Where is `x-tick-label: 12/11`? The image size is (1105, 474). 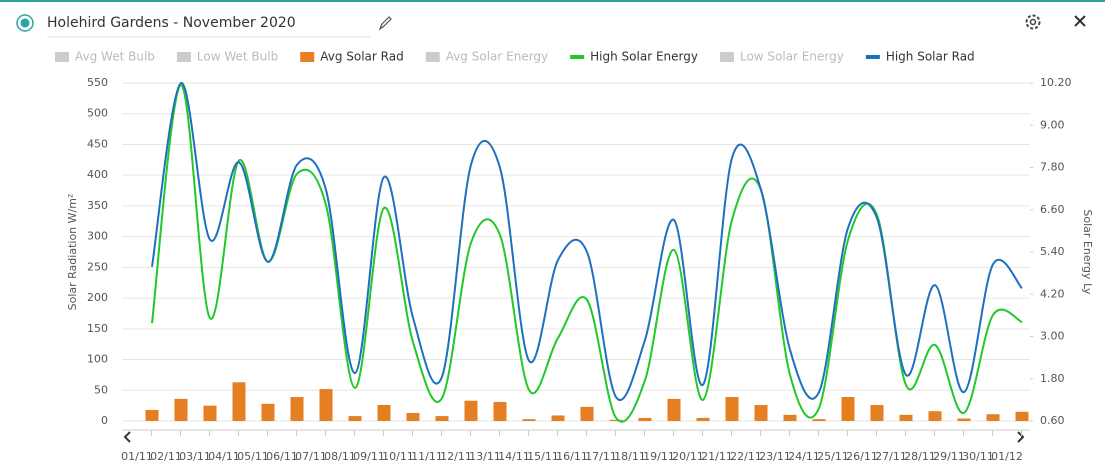
x-tick-label: 12/11 is located at coordinates (456, 456).